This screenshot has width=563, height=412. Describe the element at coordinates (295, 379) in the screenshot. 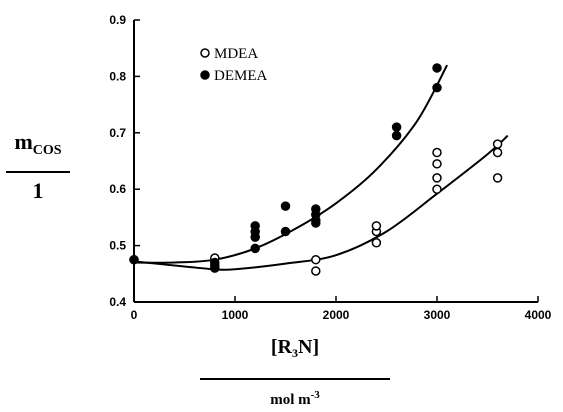

I see `x-axis-label-fraction-bar` at that location.